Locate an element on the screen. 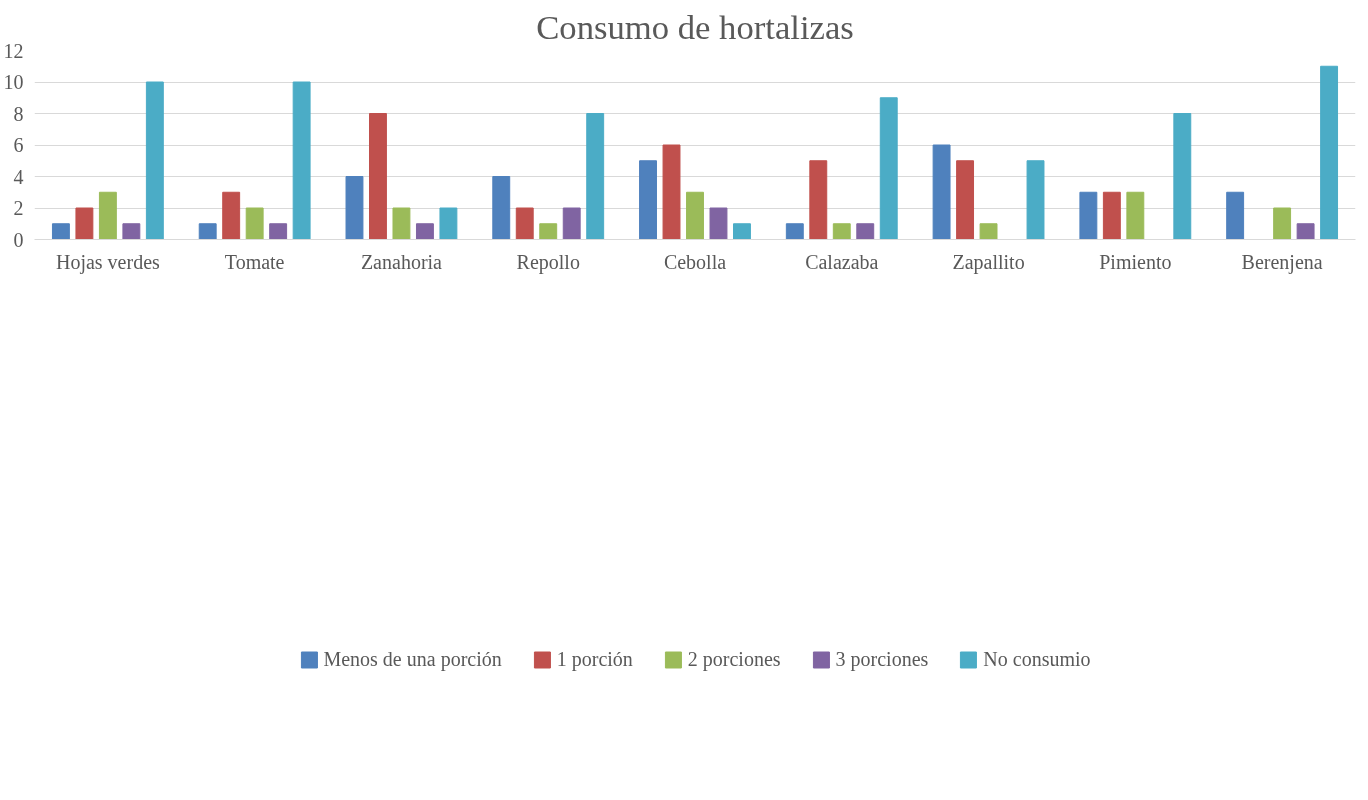 The image size is (1368, 800). y-tick-label: 2 is located at coordinates (18, 208).